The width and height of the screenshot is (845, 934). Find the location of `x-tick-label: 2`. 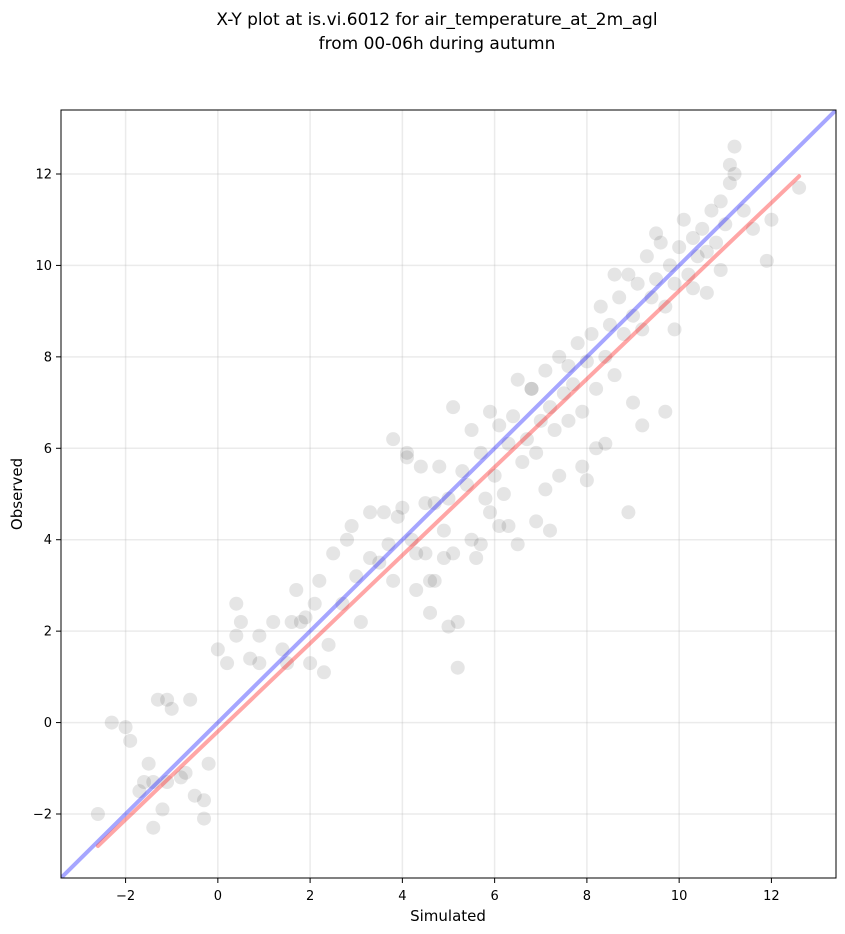

x-tick-label: 2 is located at coordinates (310, 896).